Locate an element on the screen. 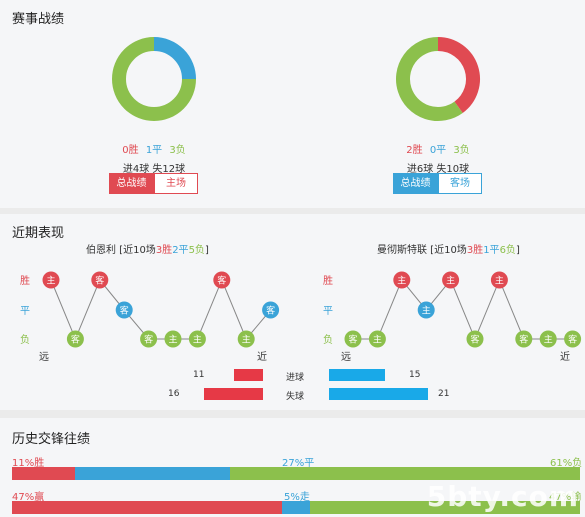 This screenshot has width=585, height=517. history-draw-label: 27%平 is located at coordinates (298, 463).